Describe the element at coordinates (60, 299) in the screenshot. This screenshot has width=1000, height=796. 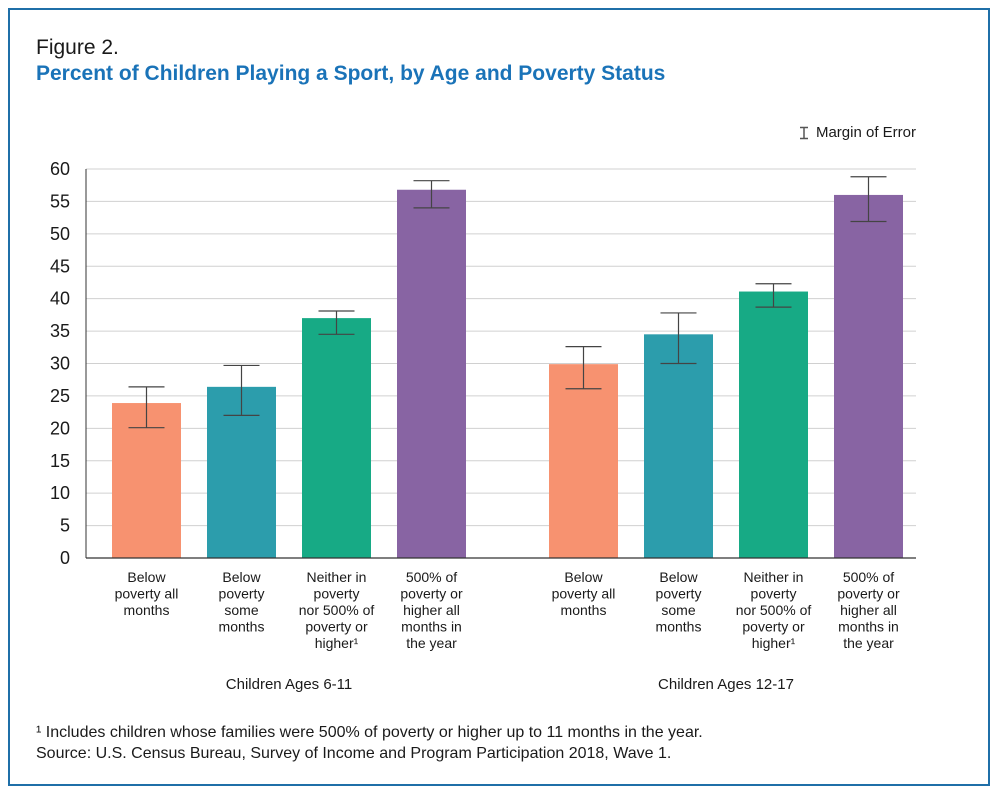
I see `y-tick-label: 40` at that location.